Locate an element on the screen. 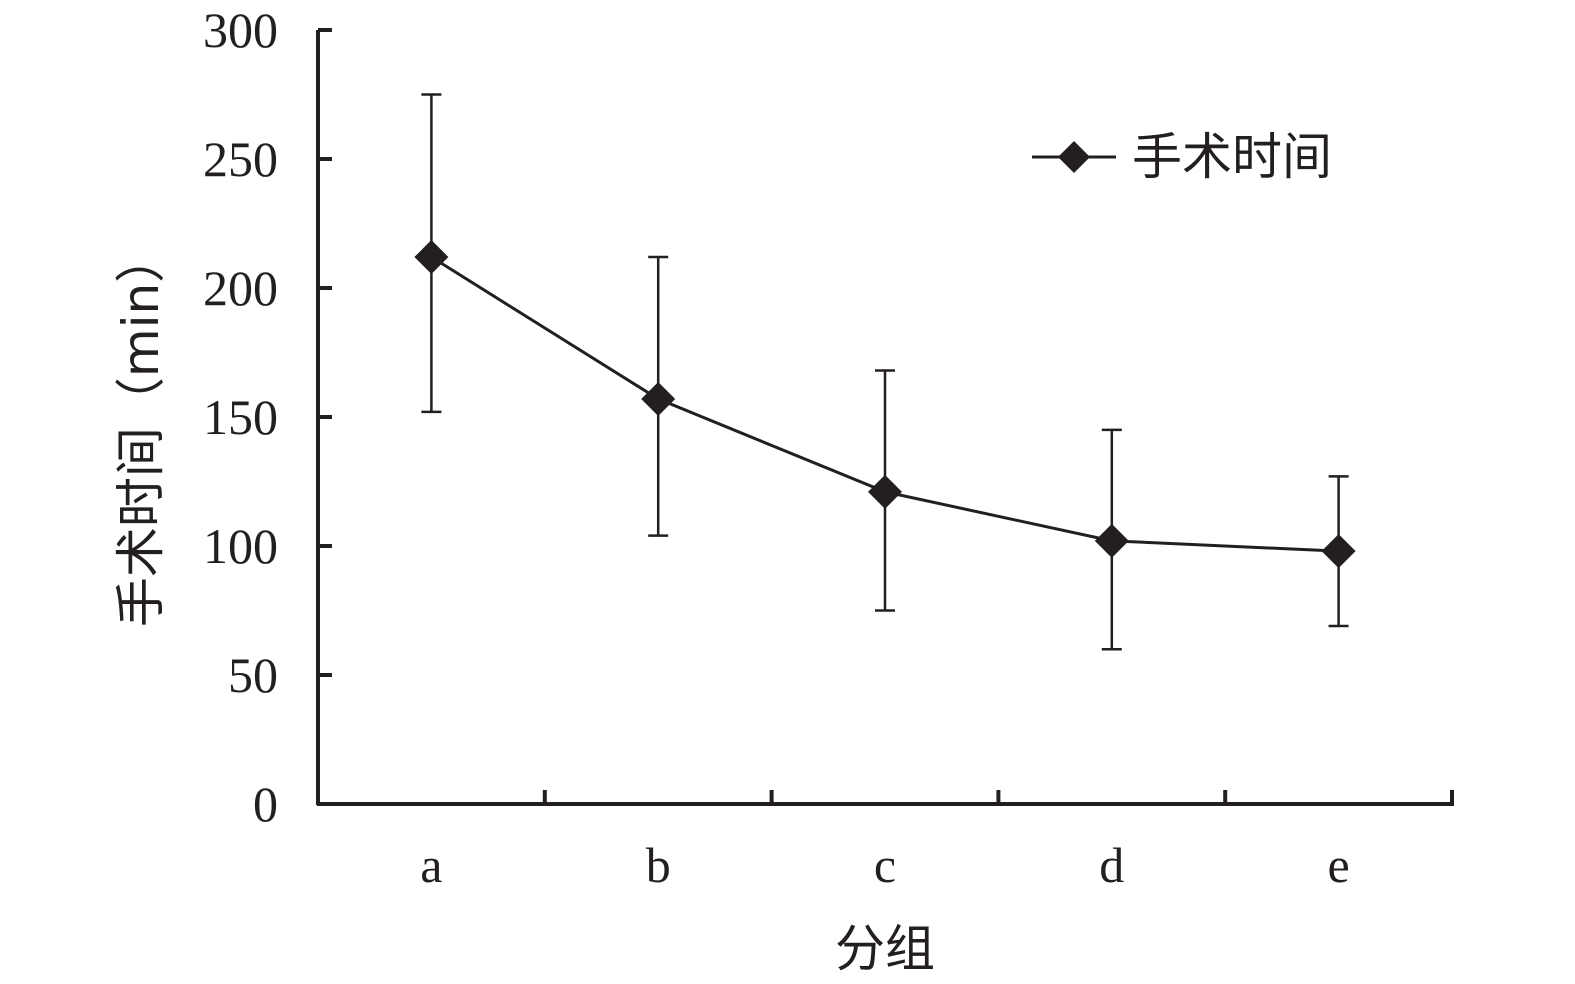 Image resolution: width=1575 pixels, height=984 pixels. x-tick-label: c is located at coordinates (885, 865).